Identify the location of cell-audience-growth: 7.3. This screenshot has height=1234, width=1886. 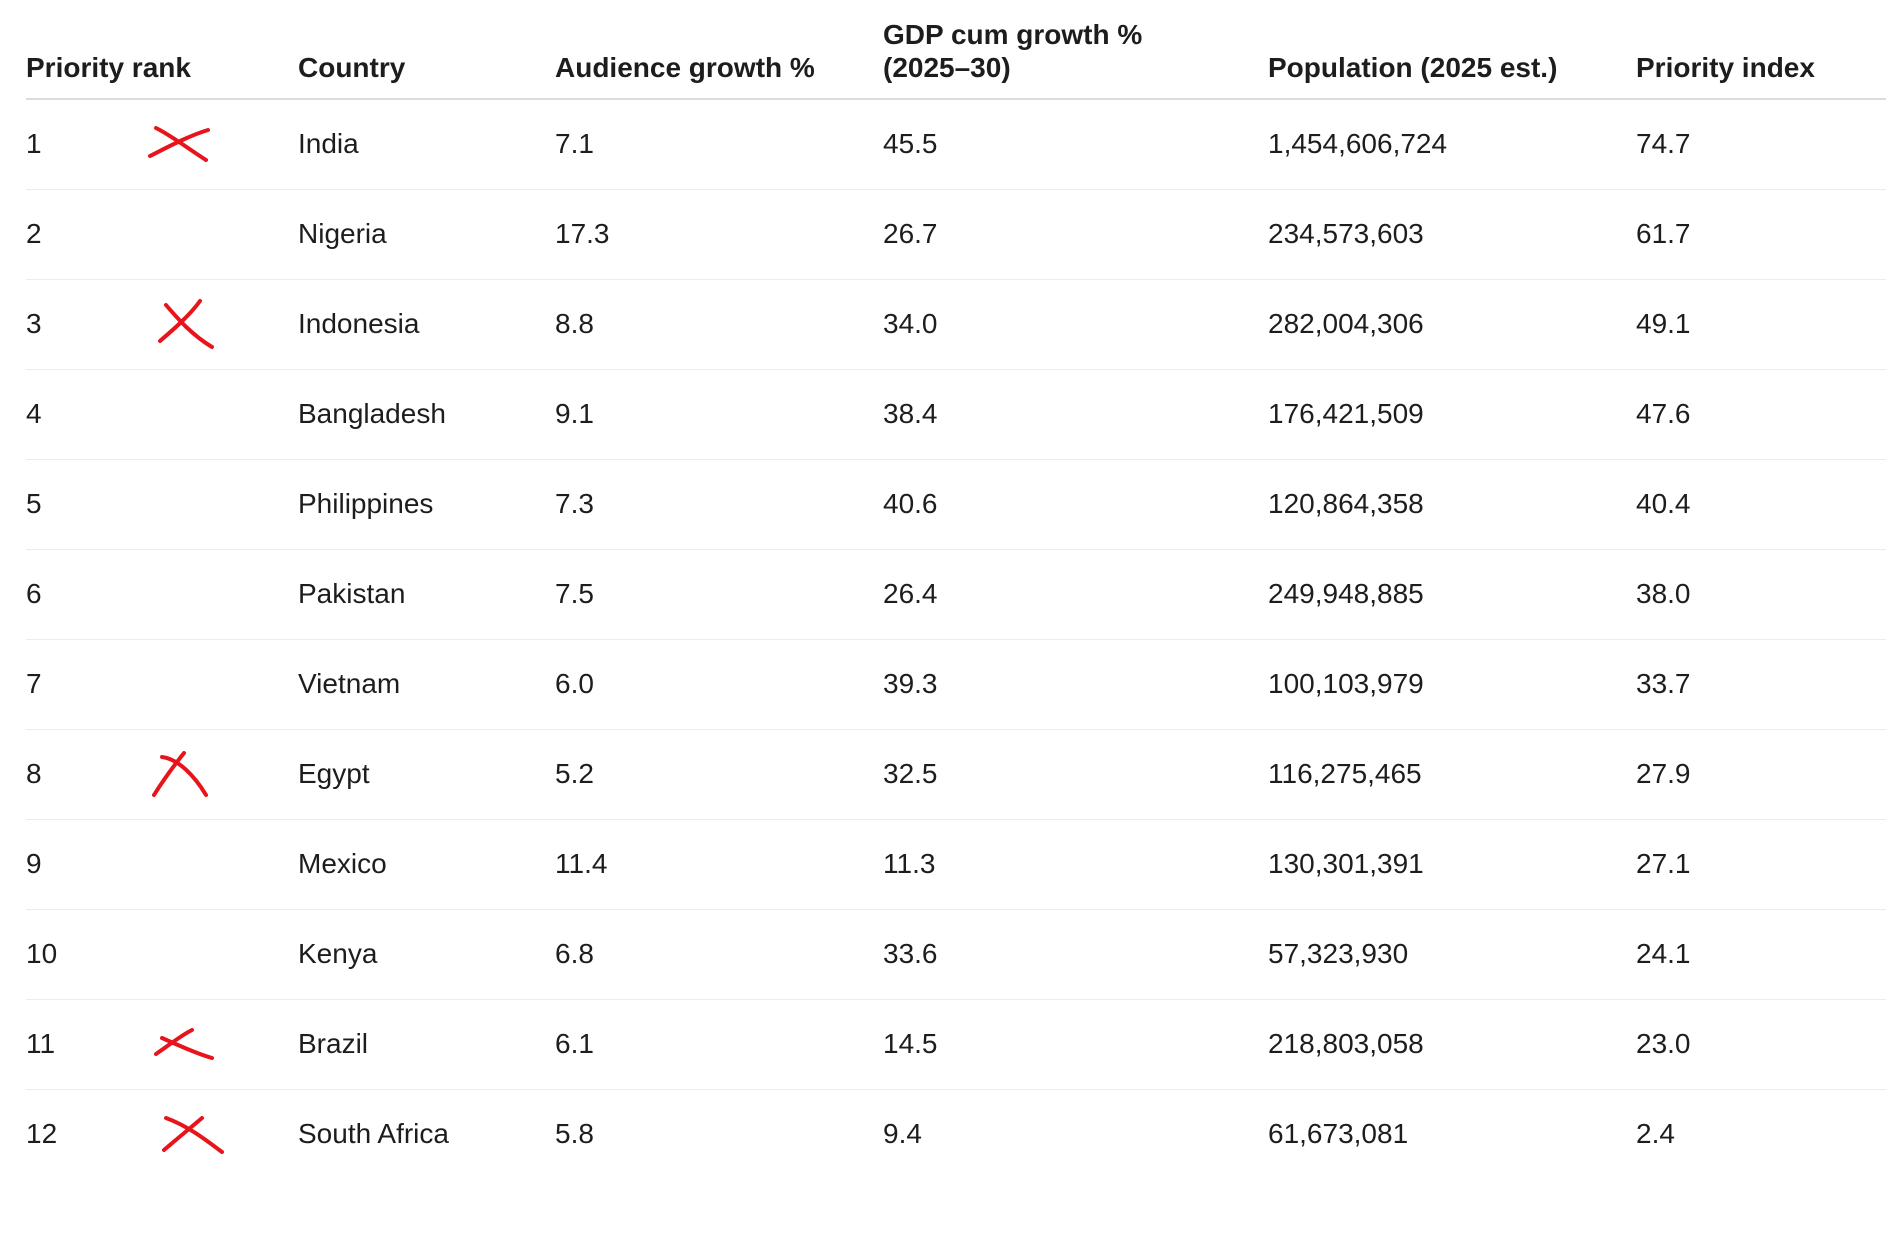
(719, 504).